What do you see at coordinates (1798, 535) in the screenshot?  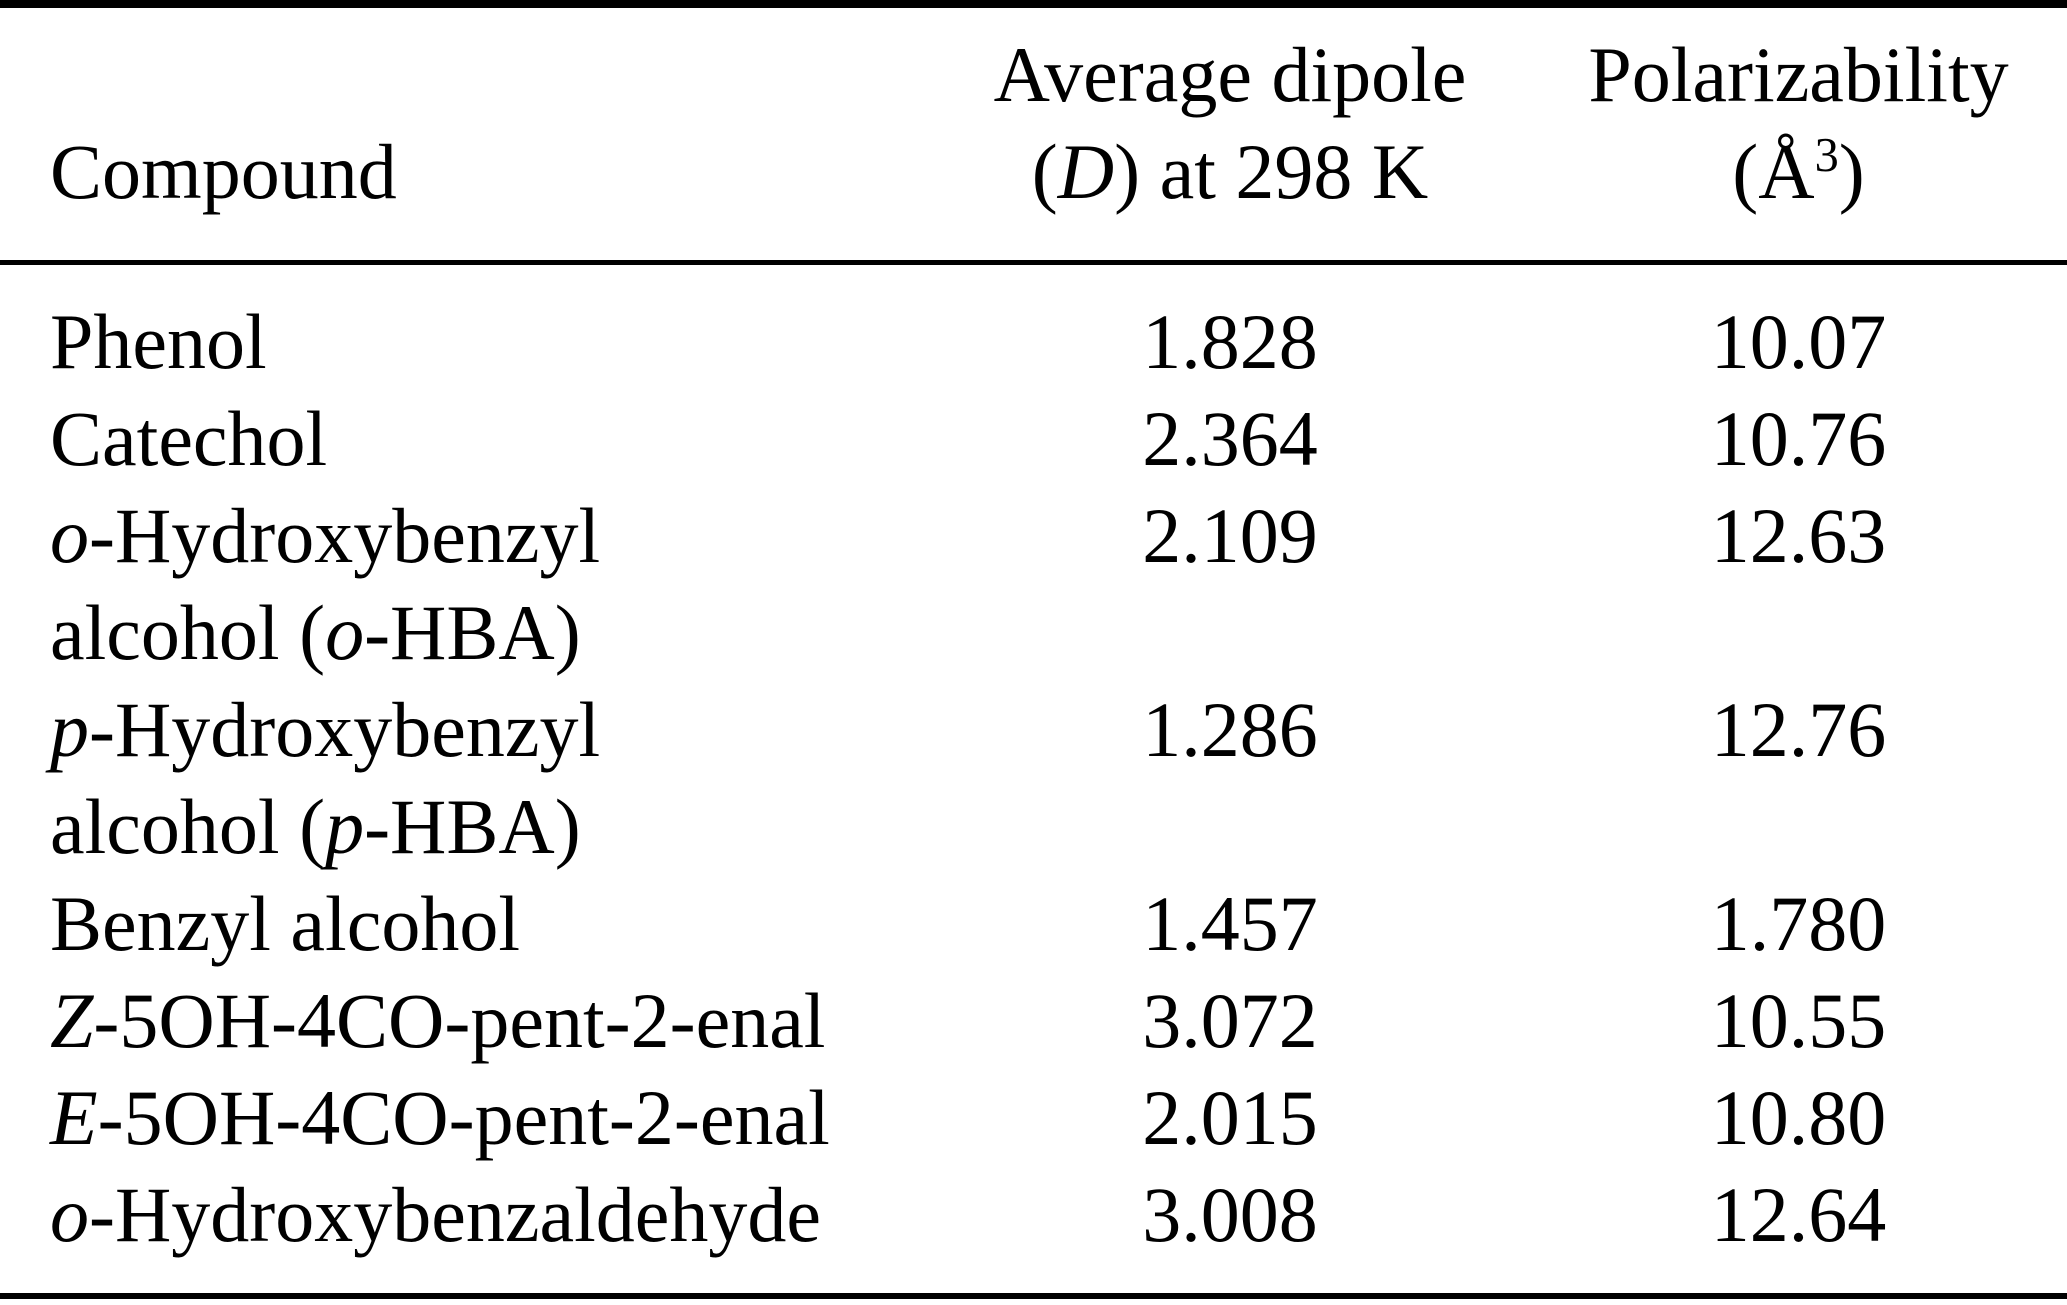 I see `polarizability-value: 12.63` at bounding box center [1798, 535].